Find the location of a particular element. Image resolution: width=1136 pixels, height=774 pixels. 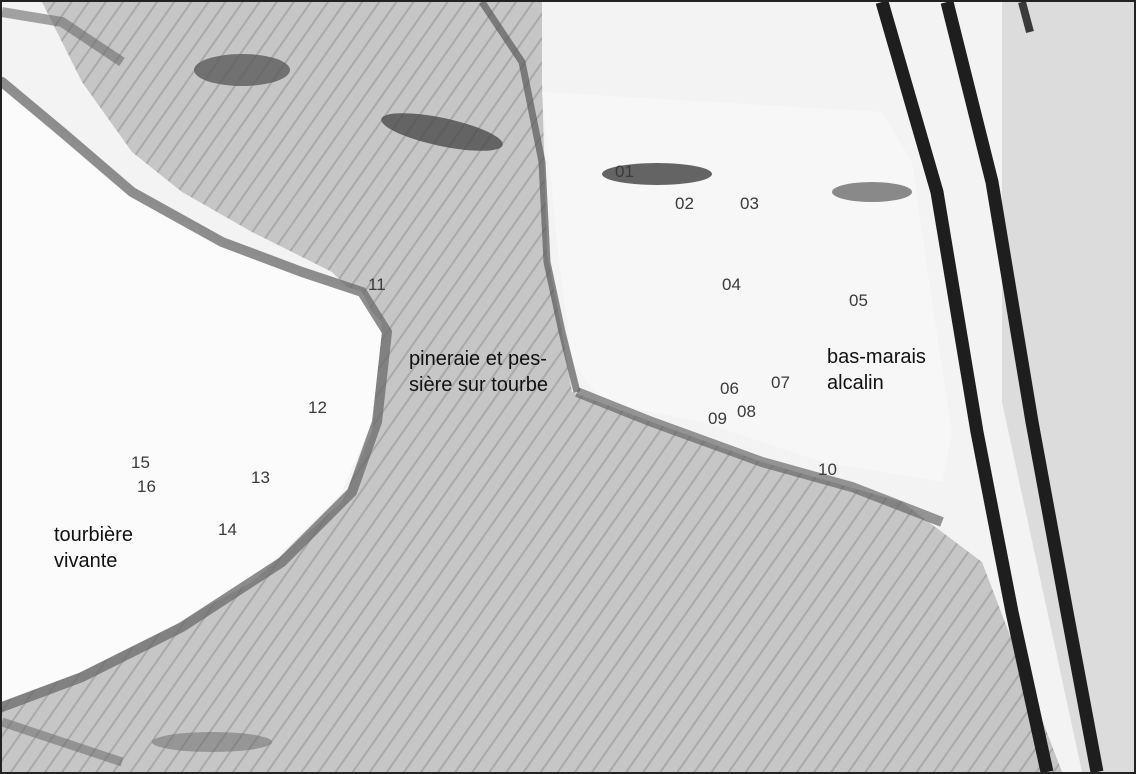

point-label-16: 16 is located at coordinates (146, 486).